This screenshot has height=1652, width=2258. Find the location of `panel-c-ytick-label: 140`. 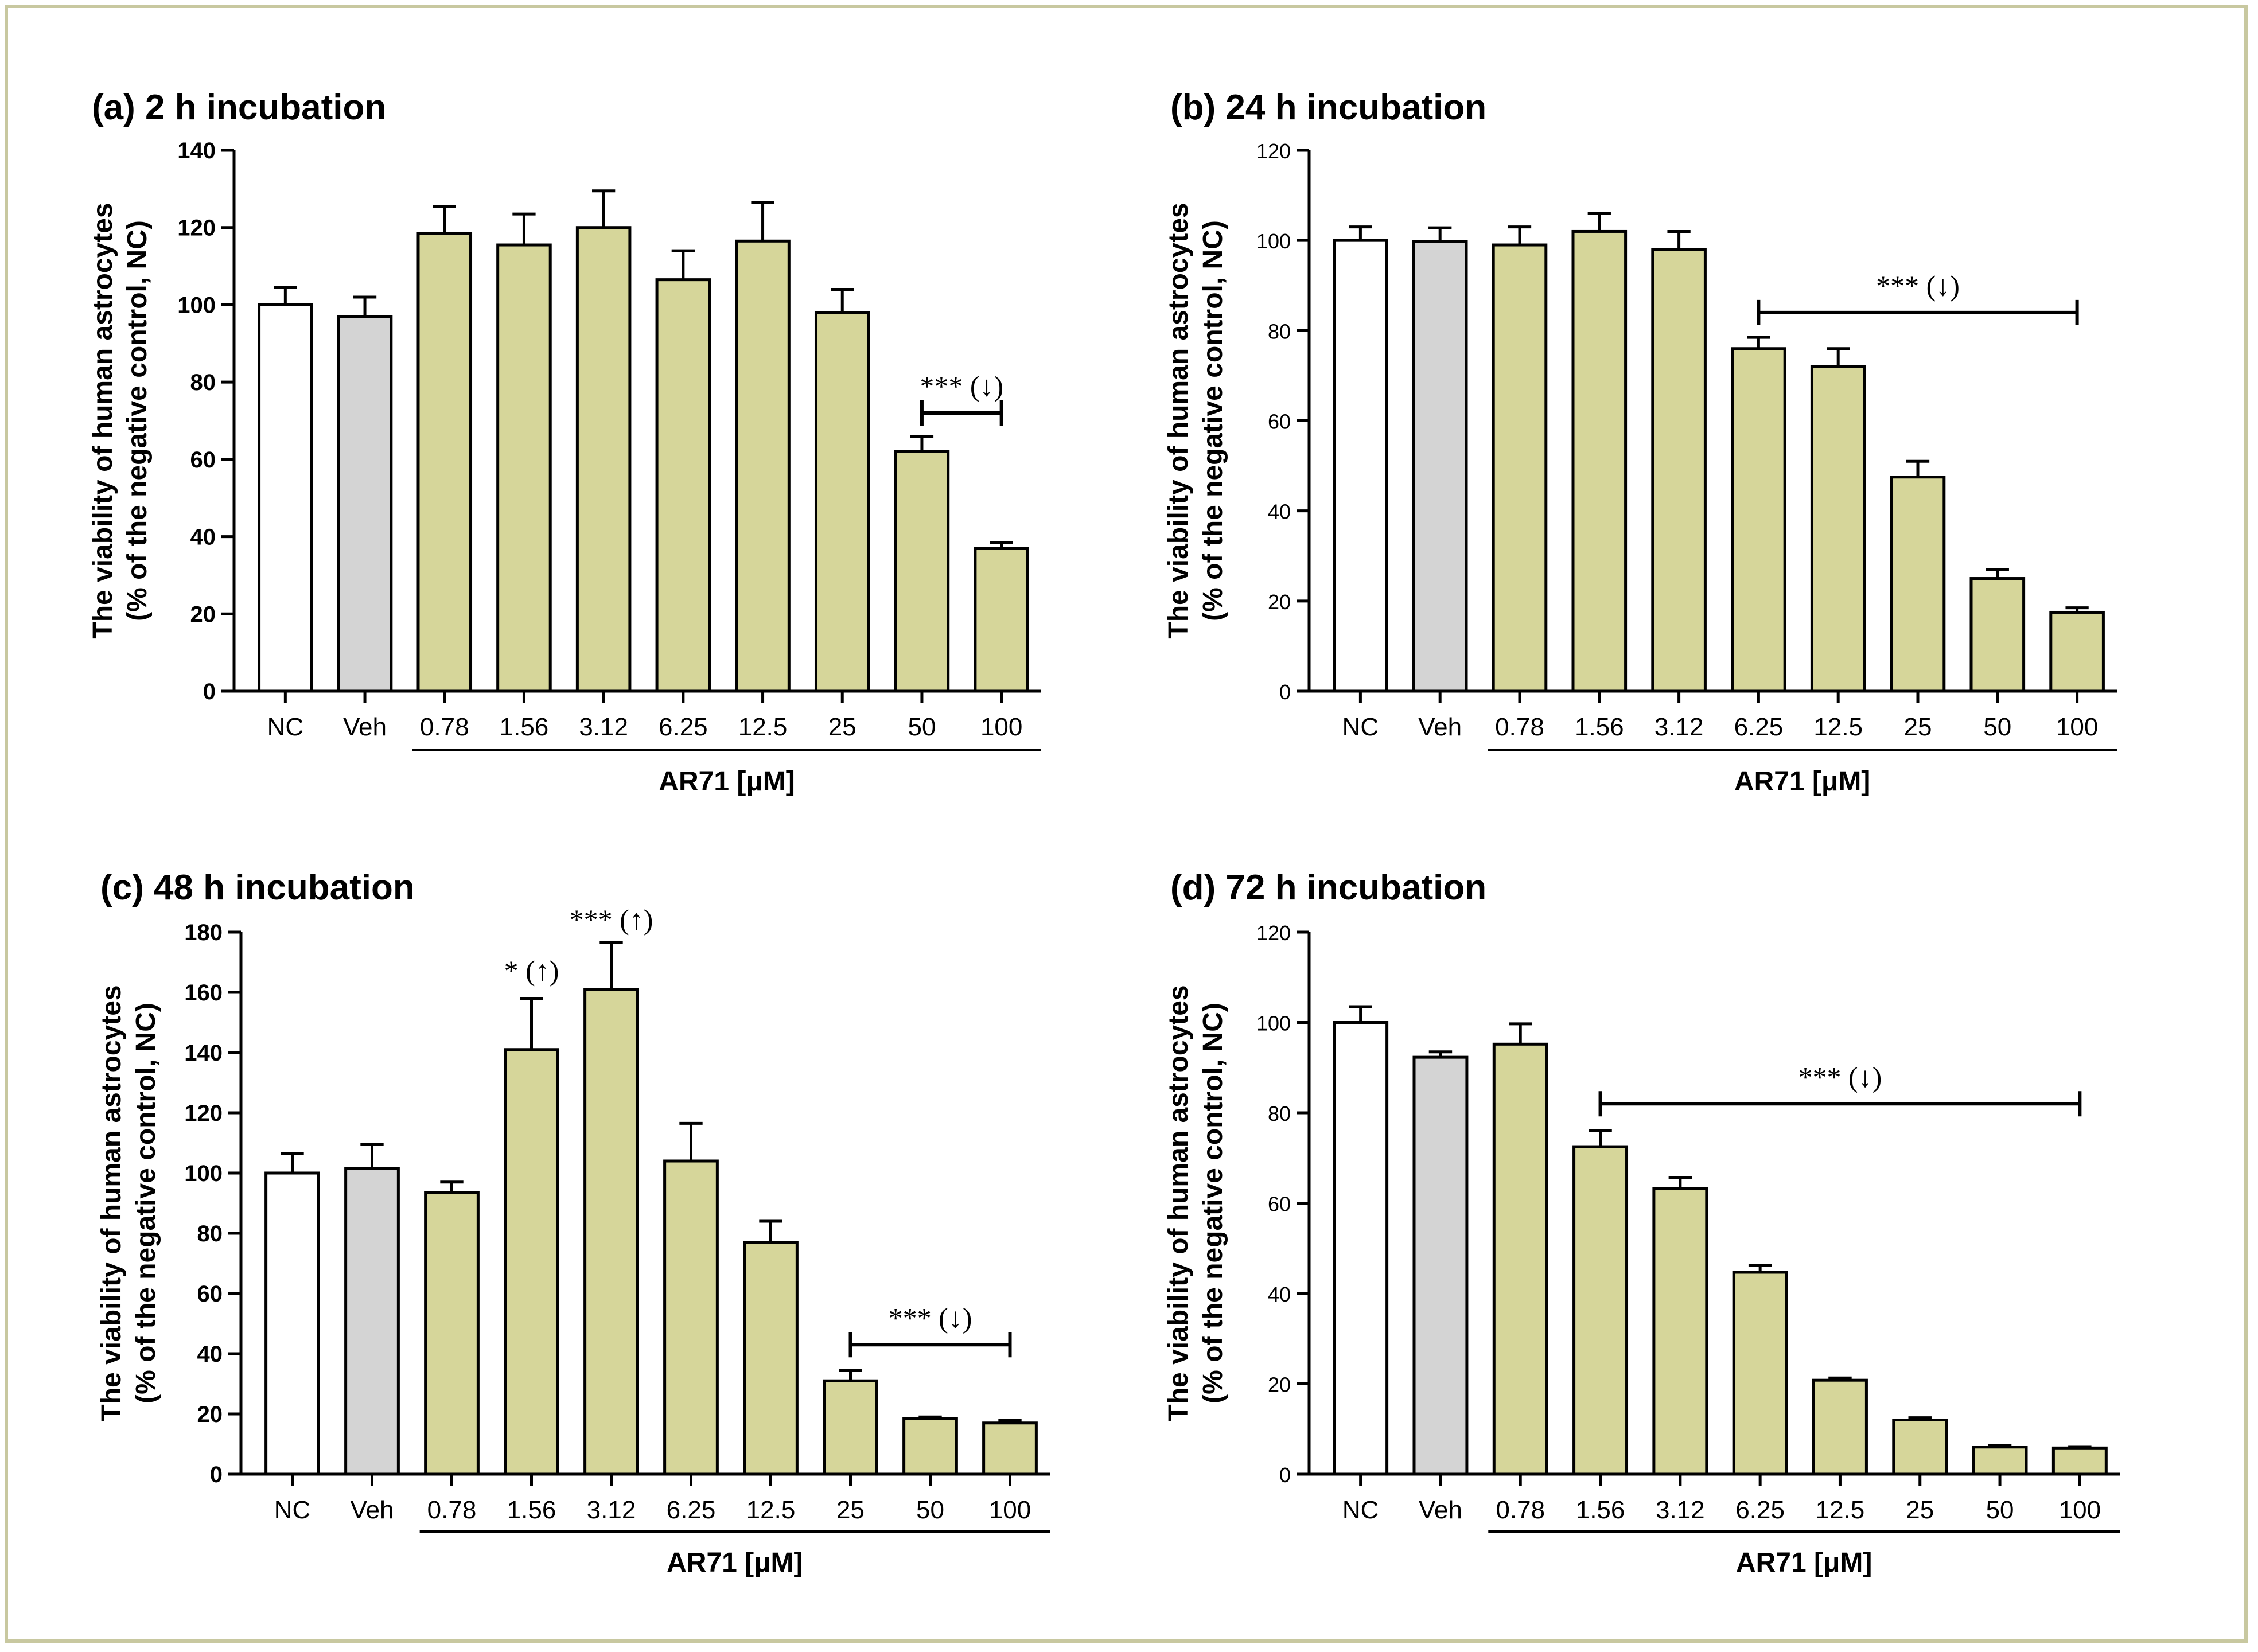

panel-c-ytick-label: 140 is located at coordinates (203, 1053).